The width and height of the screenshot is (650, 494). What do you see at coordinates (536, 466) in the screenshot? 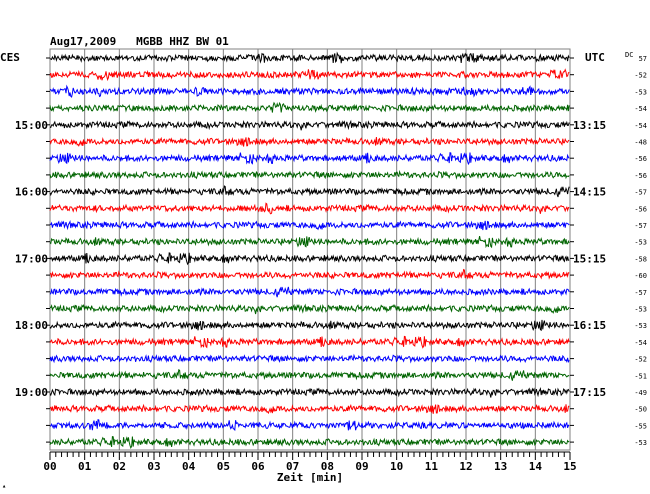
I see `x-tick-label: 14` at bounding box center [536, 466].